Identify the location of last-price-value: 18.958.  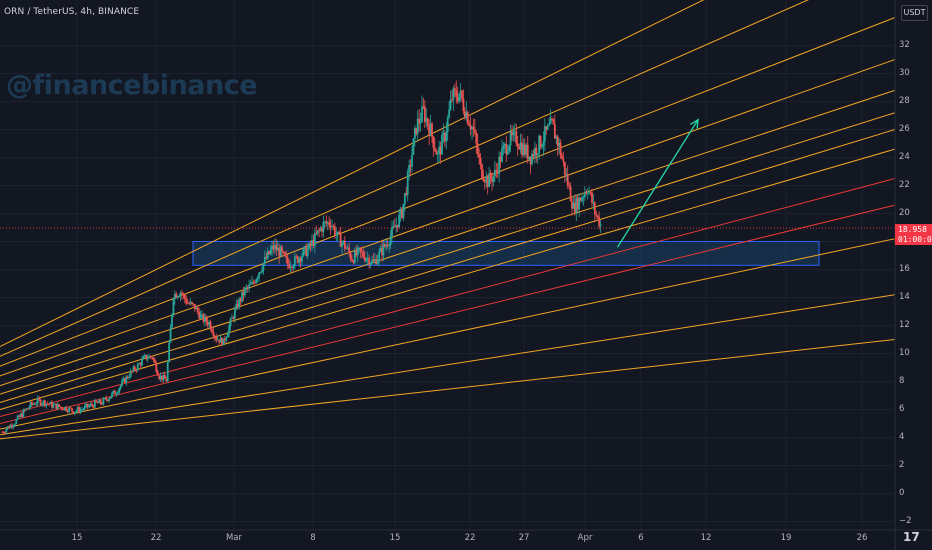
(912, 229).